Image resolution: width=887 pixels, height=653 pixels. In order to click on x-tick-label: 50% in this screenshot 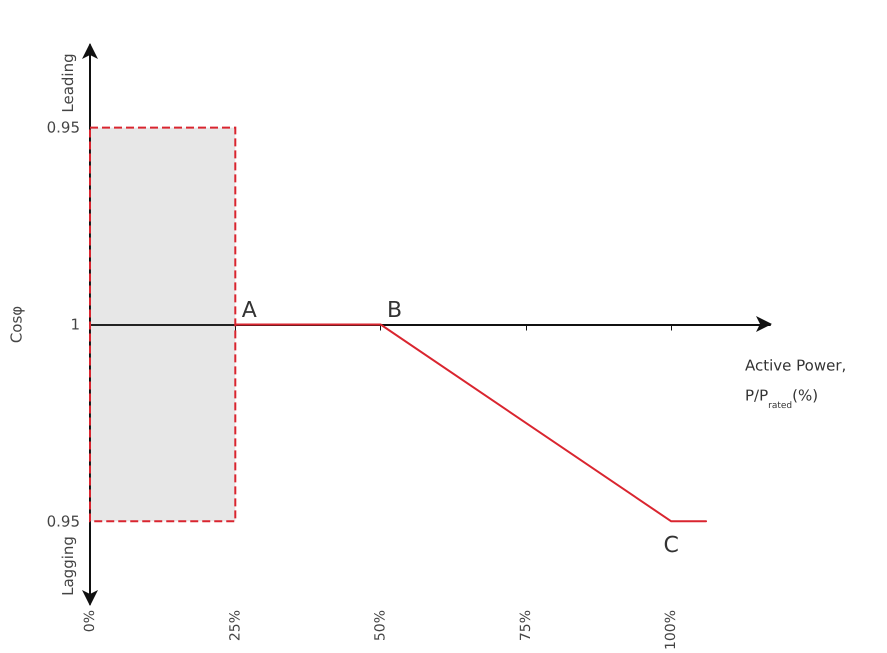, I will do `click(380, 626)`.